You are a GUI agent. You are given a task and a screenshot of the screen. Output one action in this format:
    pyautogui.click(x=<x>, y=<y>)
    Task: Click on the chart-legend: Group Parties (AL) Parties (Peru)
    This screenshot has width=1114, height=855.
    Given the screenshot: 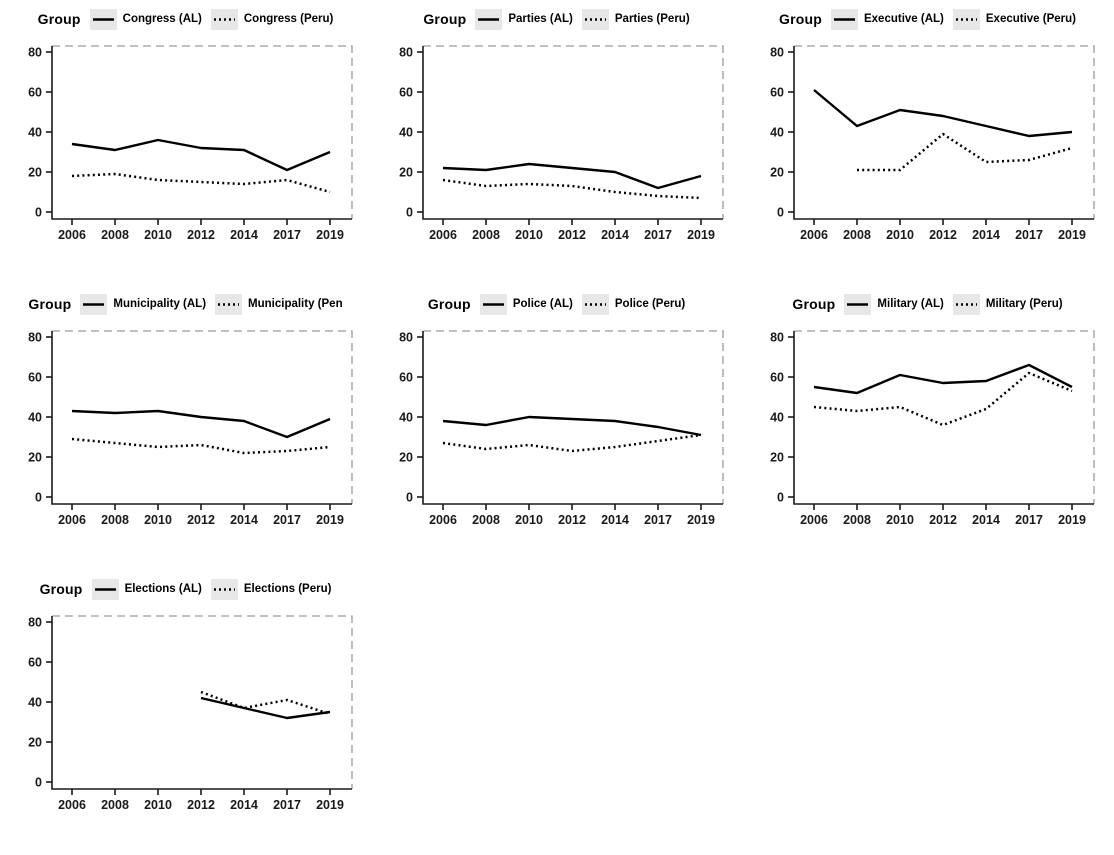 What is the action you would take?
    pyautogui.click(x=556, y=19)
    